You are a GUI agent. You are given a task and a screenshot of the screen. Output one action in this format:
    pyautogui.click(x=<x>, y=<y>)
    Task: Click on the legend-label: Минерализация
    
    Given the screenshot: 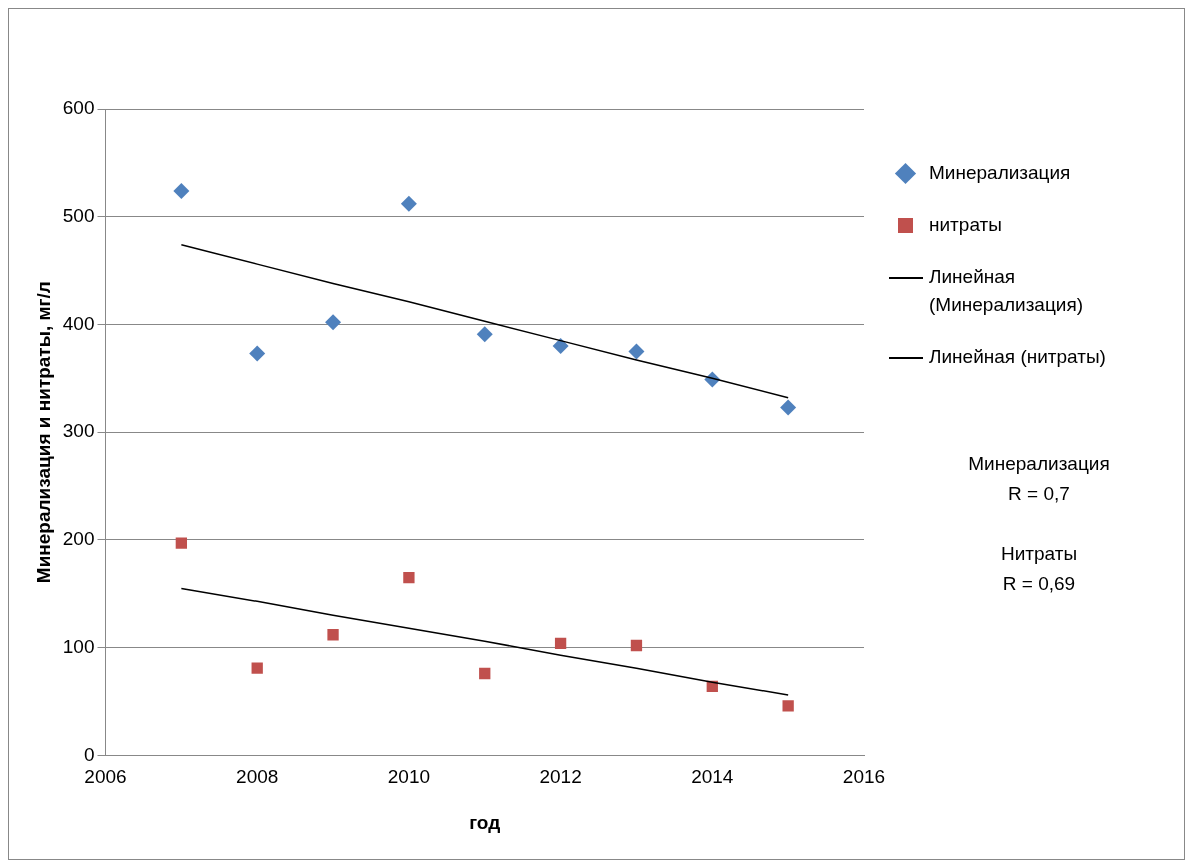 What is the action you would take?
    pyautogui.click(x=1000, y=173)
    